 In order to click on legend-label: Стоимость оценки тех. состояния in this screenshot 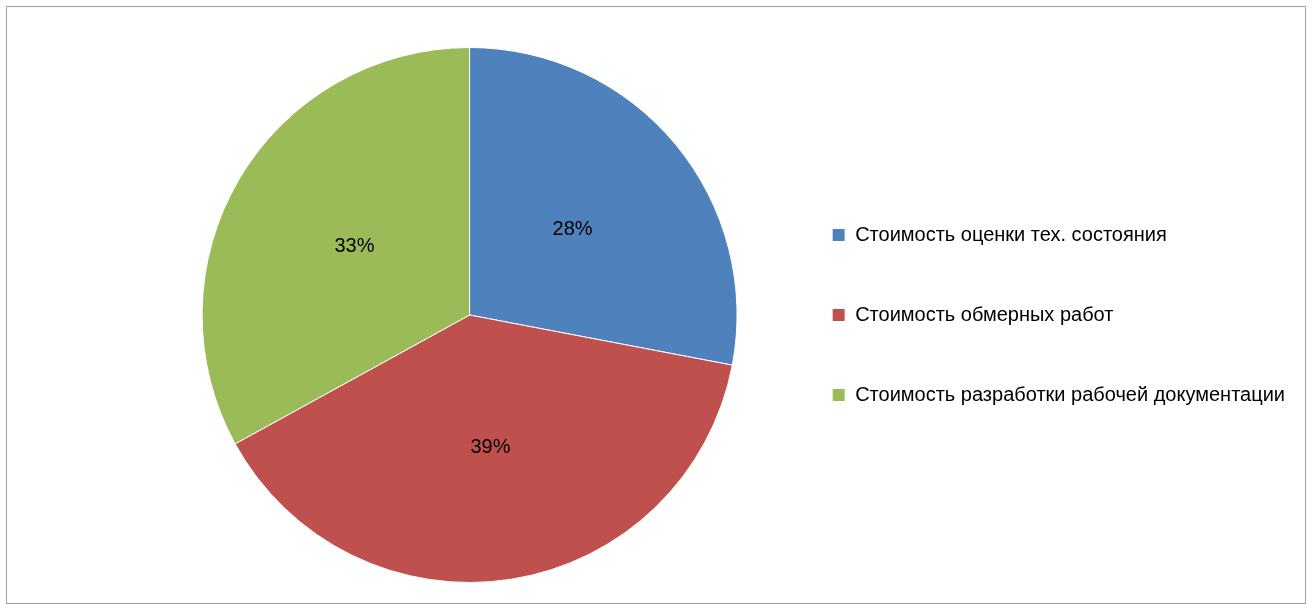, I will do `click(1011, 233)`.